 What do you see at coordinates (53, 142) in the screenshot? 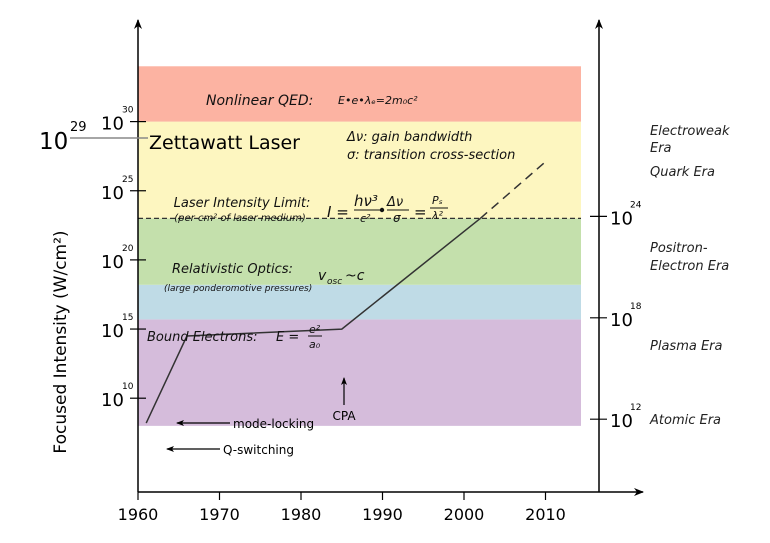
I see `zettawatt-power-base: 10` at bounding box center [53, 142].